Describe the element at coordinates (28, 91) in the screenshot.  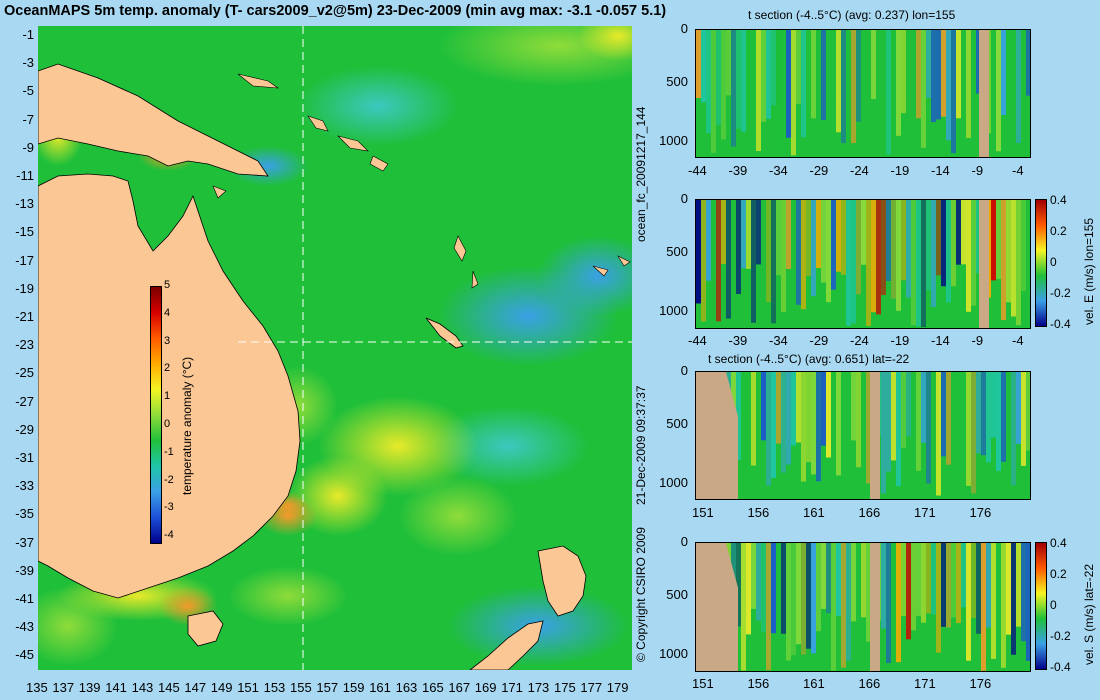
I see `map-lat-tick: -5` at that location.